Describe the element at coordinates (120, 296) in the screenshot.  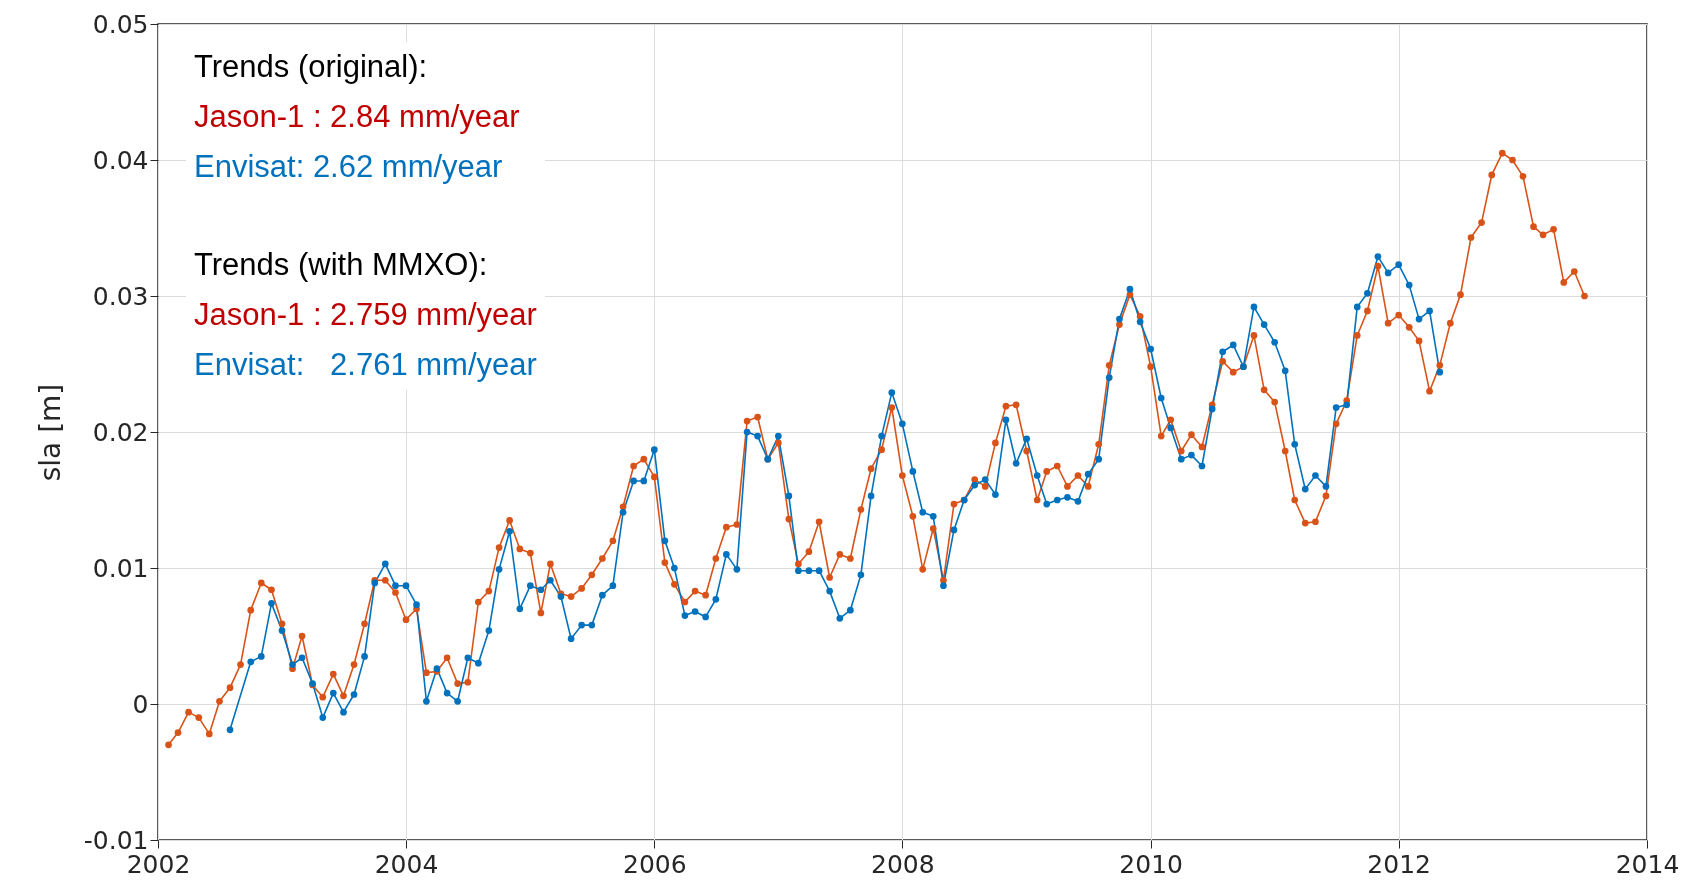
I see `y-tick-label: 0.03` at that location.